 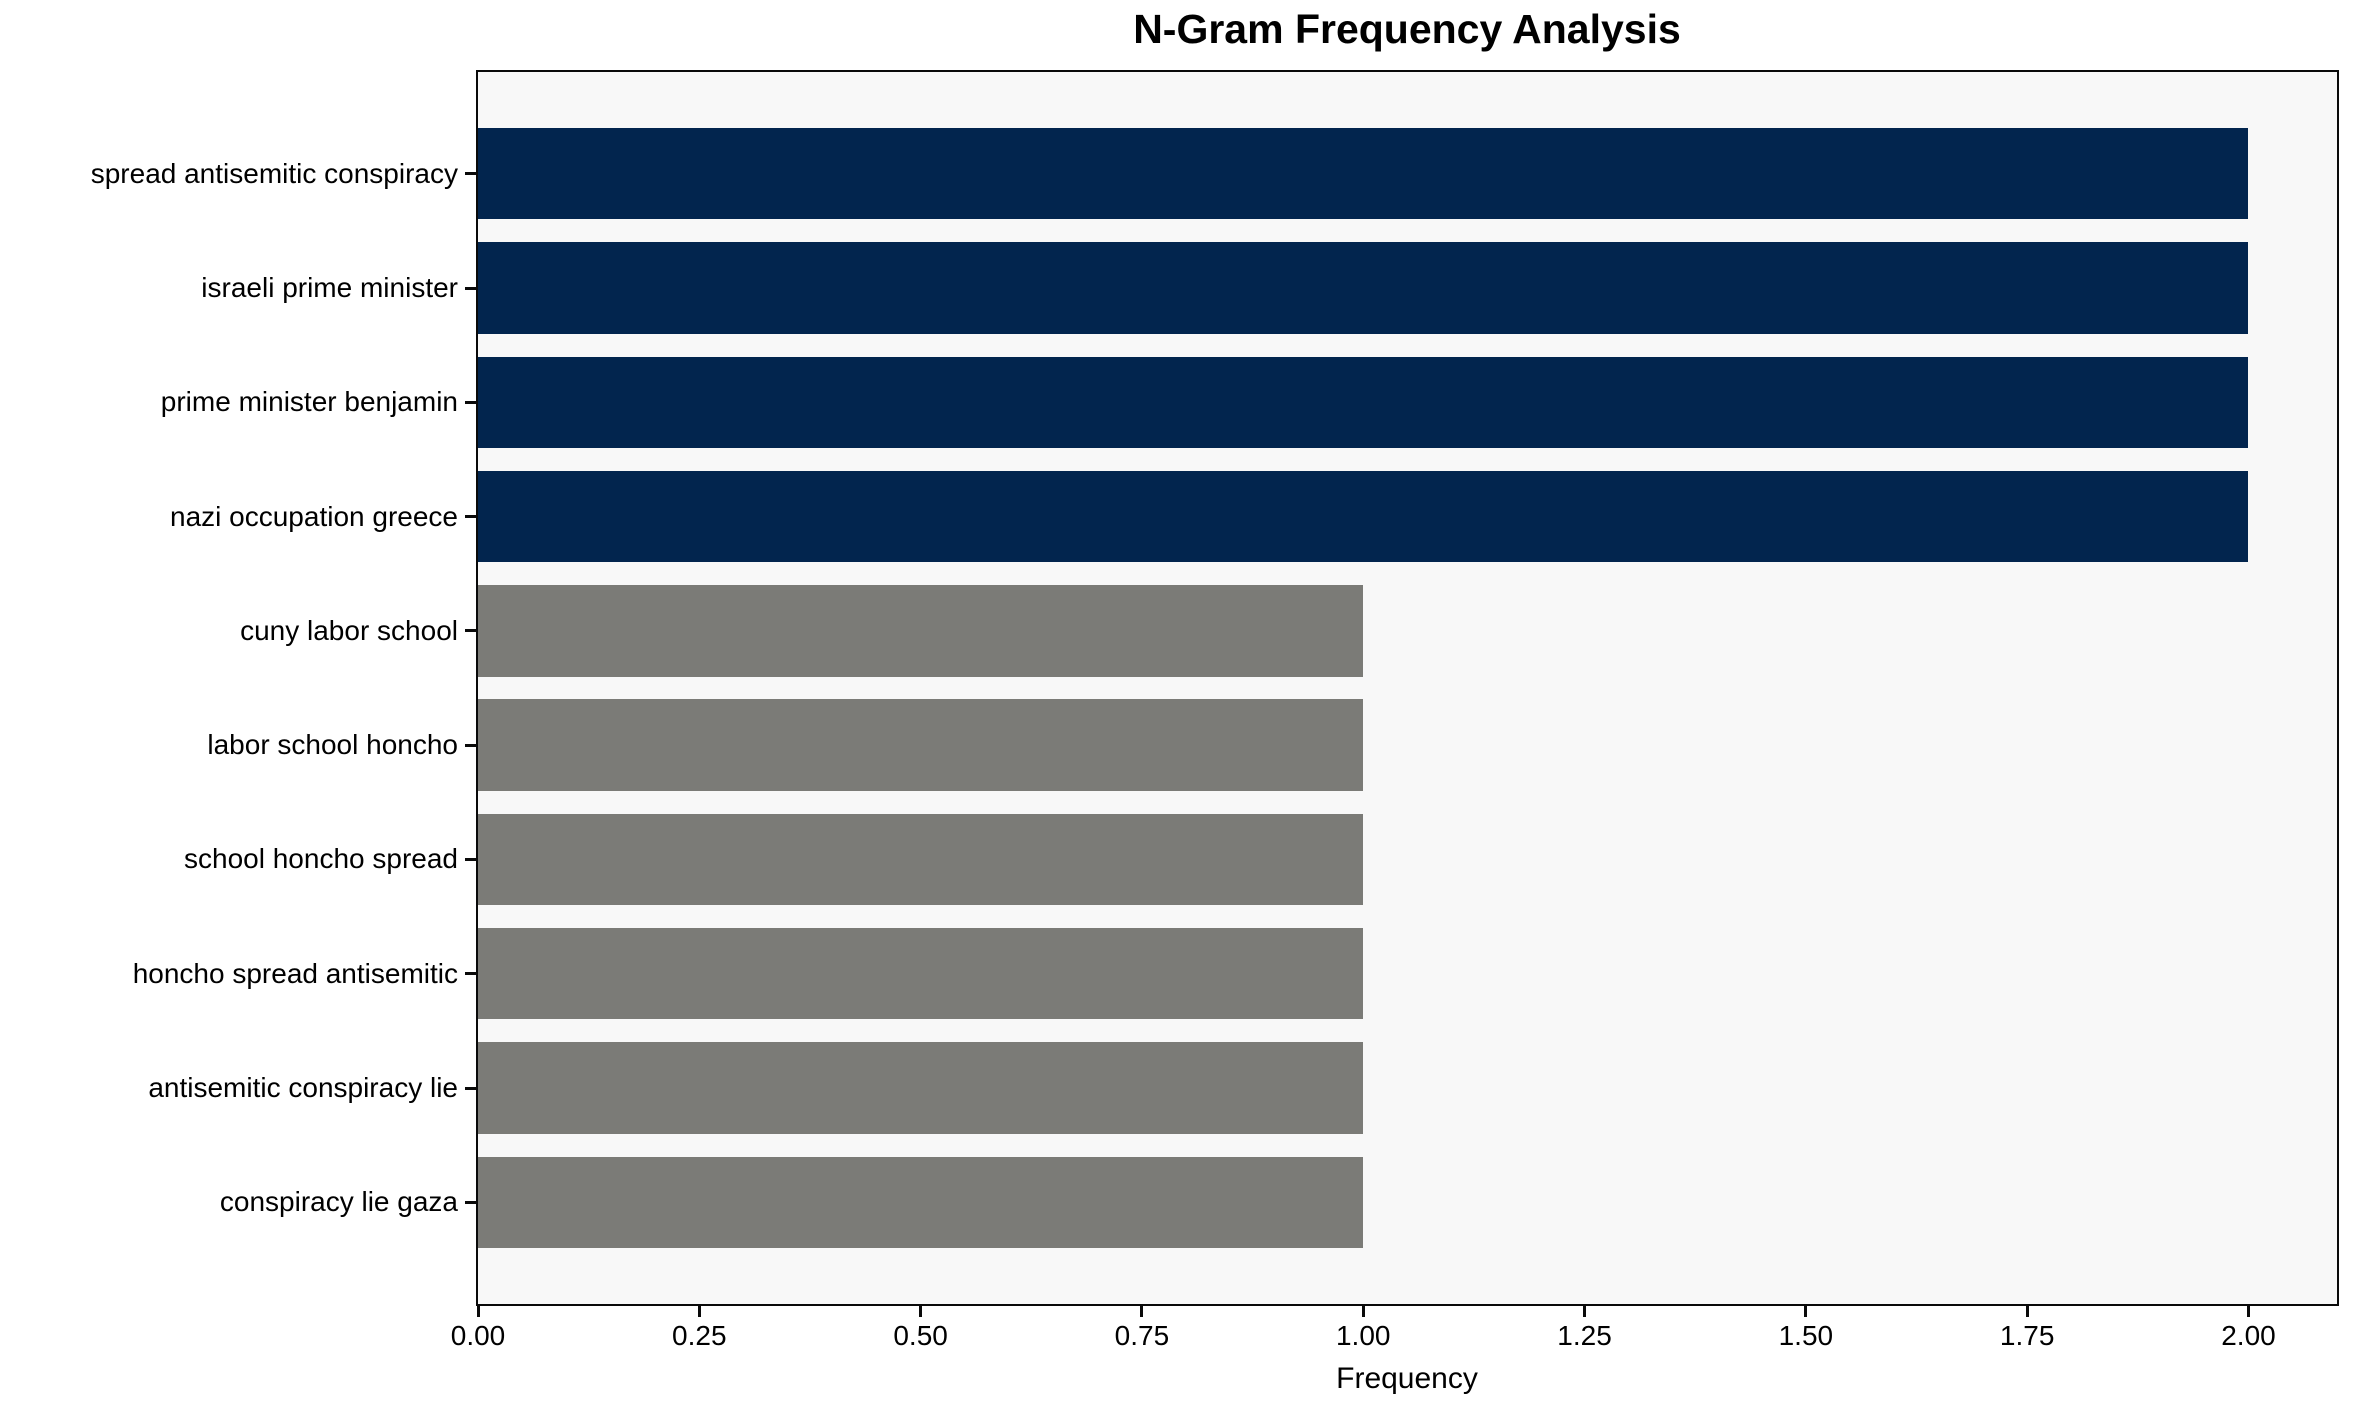 I want to click on y-tick-label: antisemitic conspiracy lie, so click(x=303, y=1087).